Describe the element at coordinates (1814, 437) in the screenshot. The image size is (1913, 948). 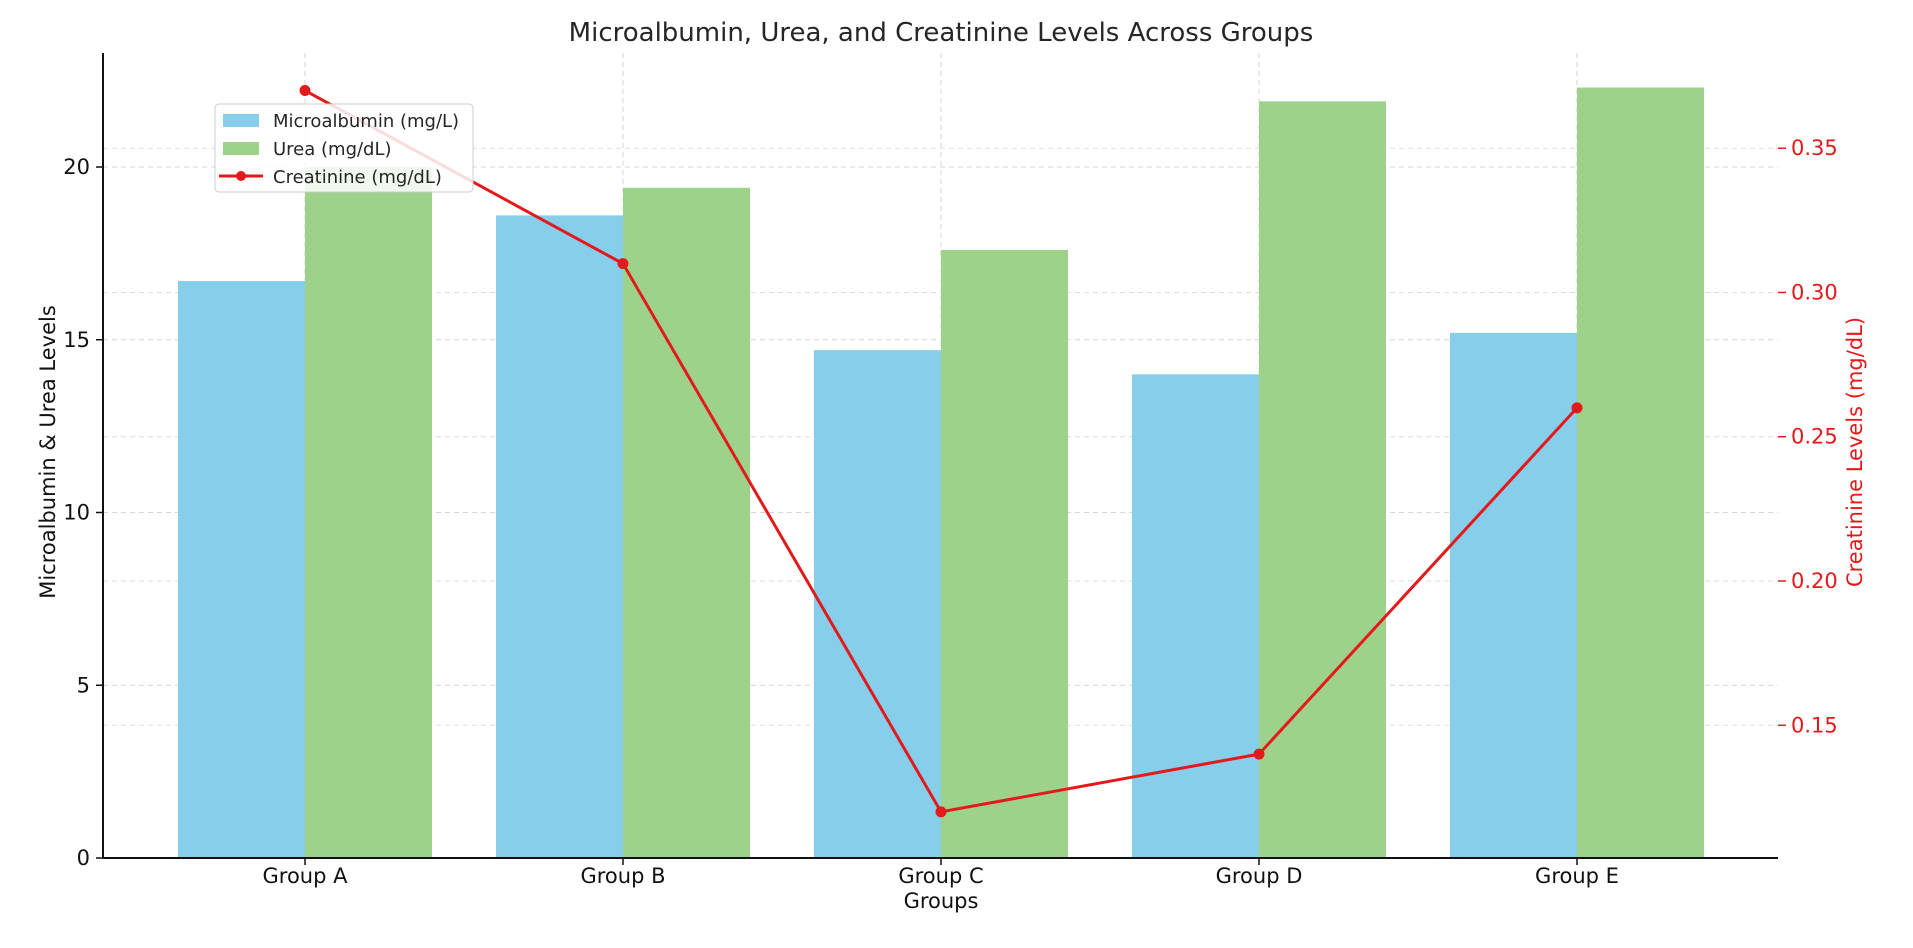
I see `y2-tick-label-2: 0.25` at that location.